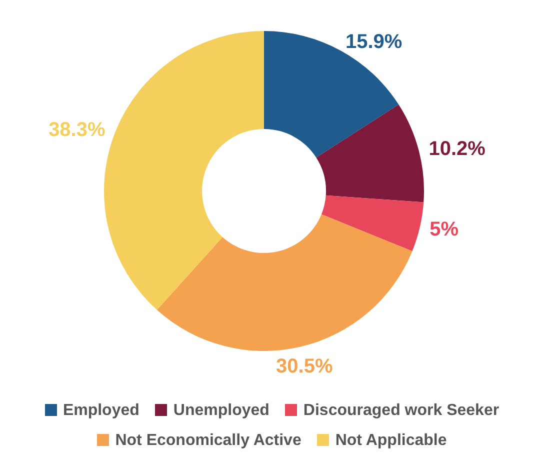  What do you see at coordinates (390, 441) in the screenshot?
I see `legend-label: Not Applicable` at bounding box center [390, 441].